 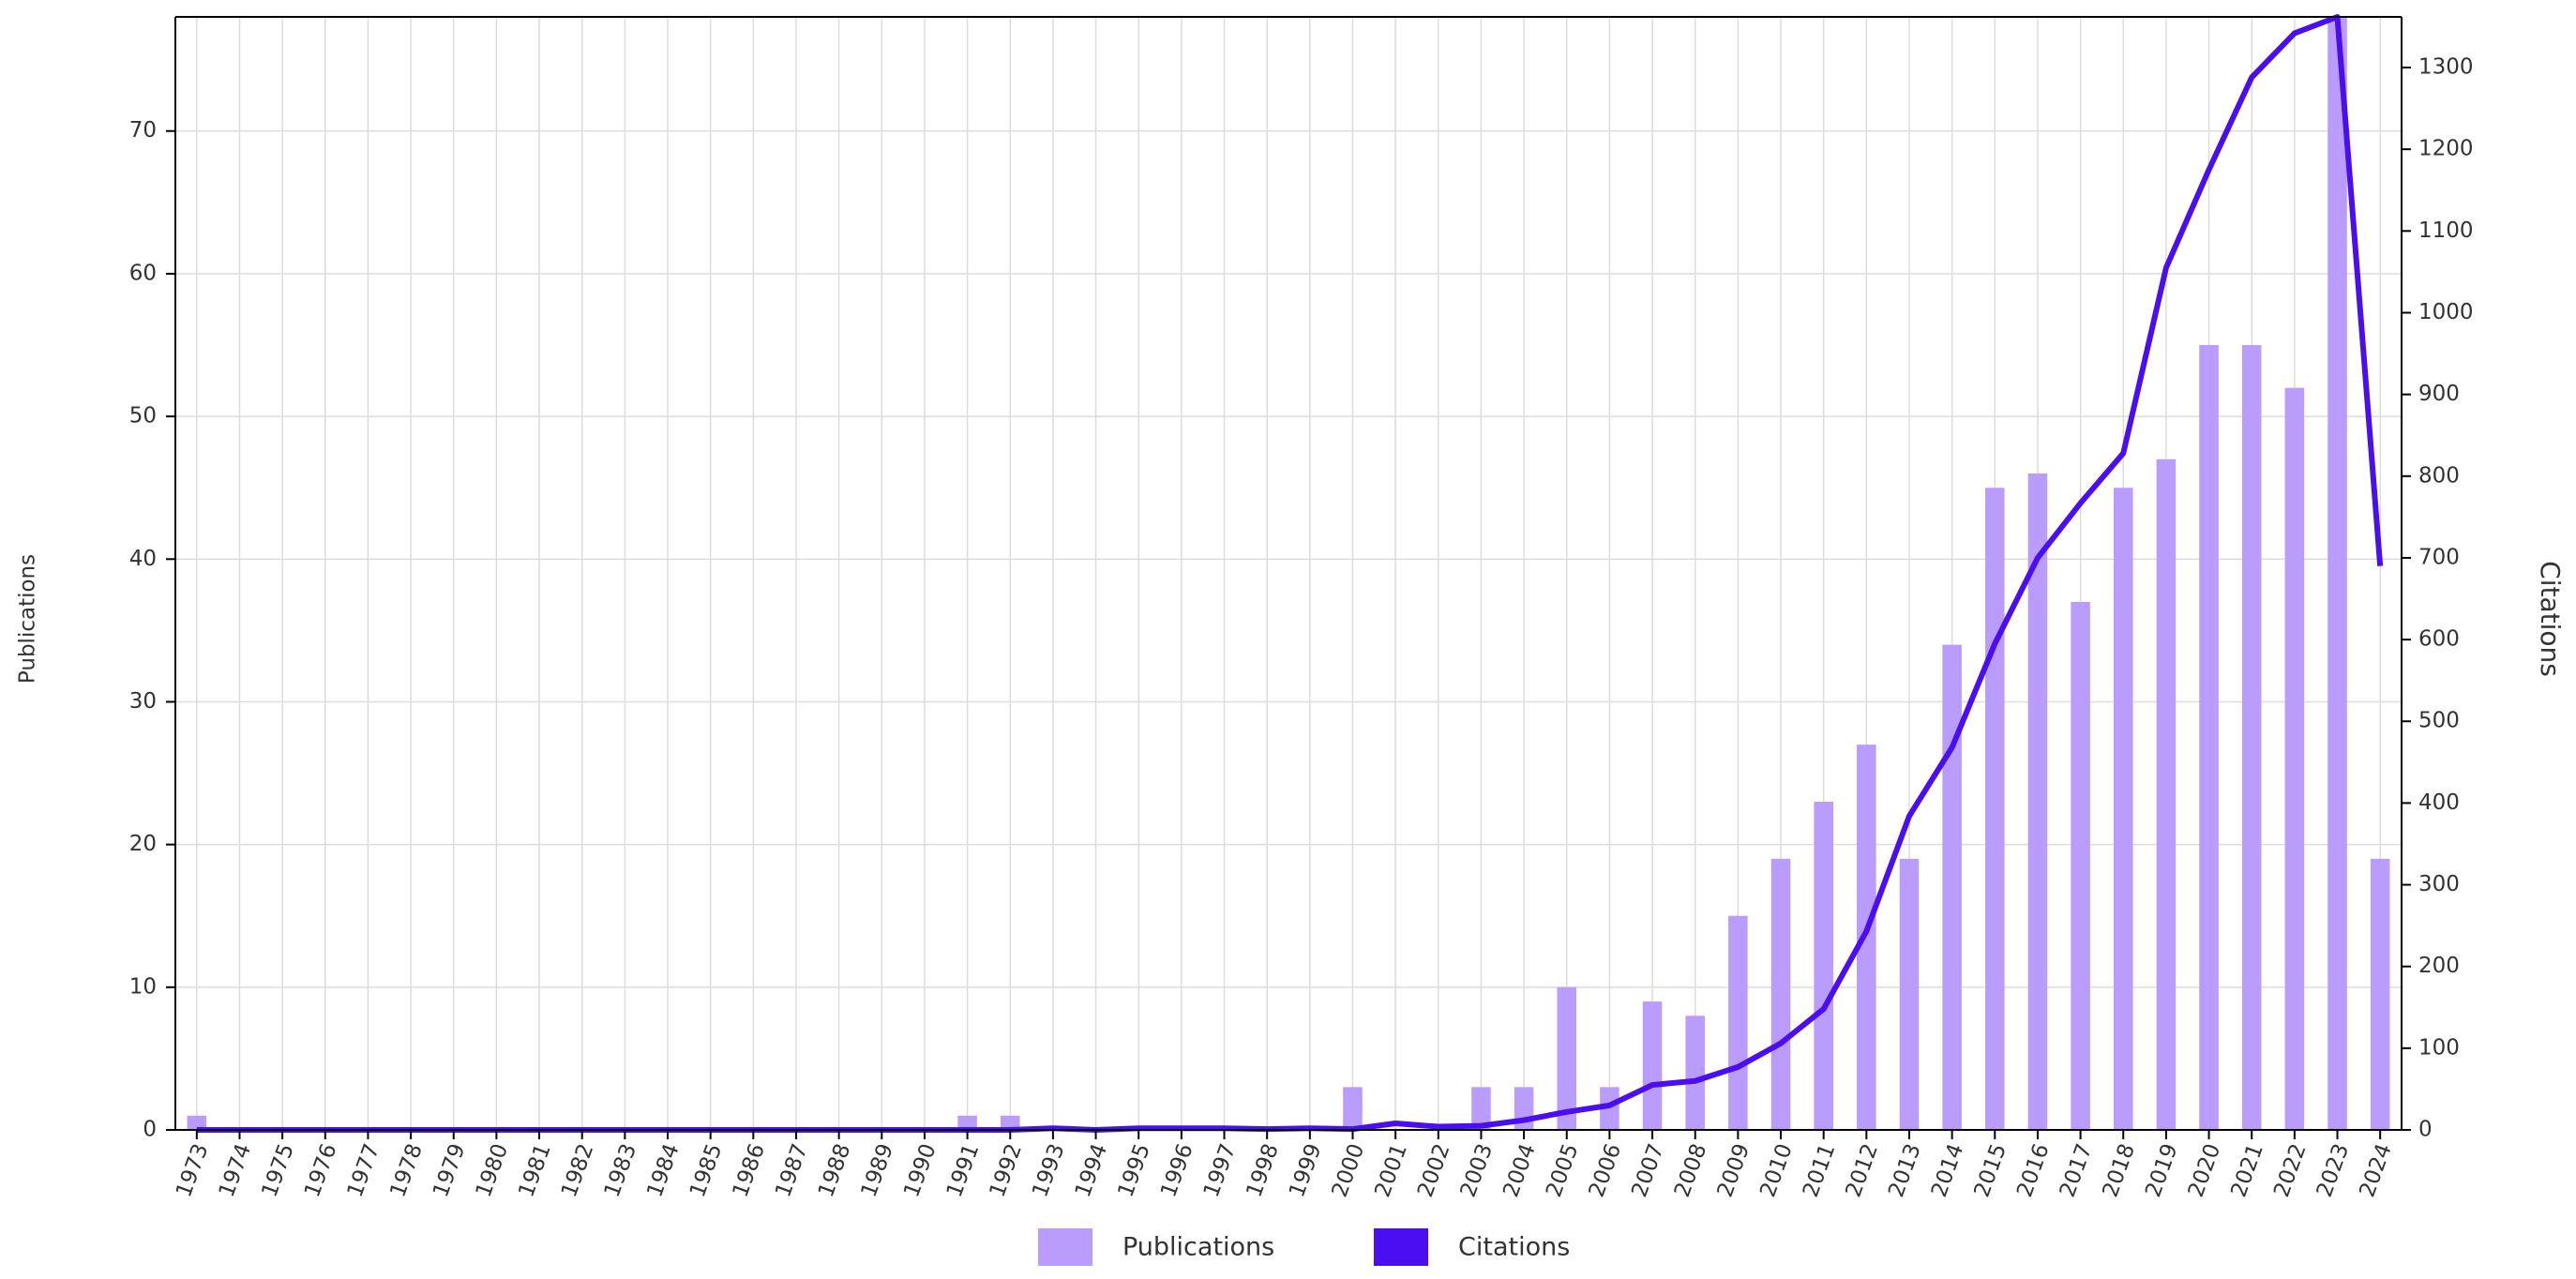 What do you see at coordinates (1220, 1170) in the screenshot?
I see `x-tick-label: 1997` at bounding box center [1220, 1170].